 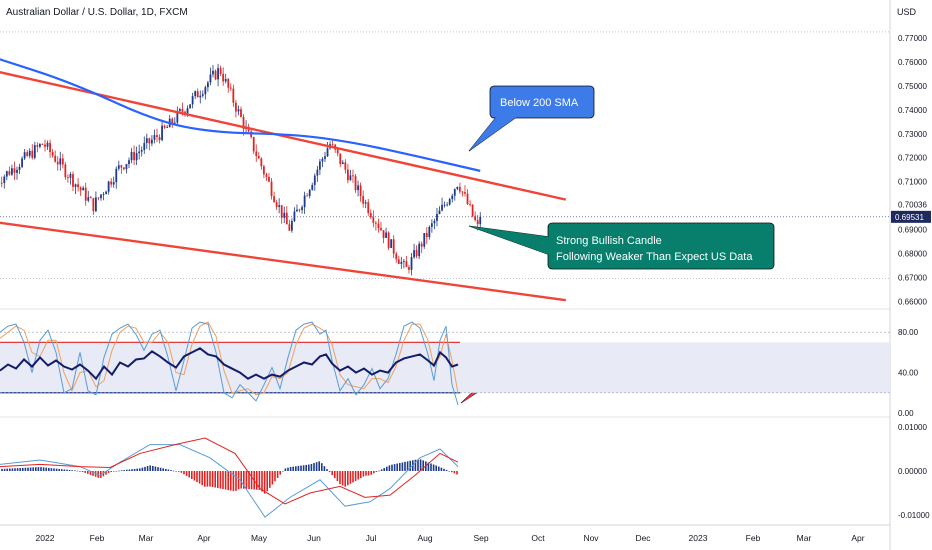 What do you see at coordinates (912, 230) in the screenshot?
I see `price-tick-label: 0.69000` at bounding box center [912, 230].